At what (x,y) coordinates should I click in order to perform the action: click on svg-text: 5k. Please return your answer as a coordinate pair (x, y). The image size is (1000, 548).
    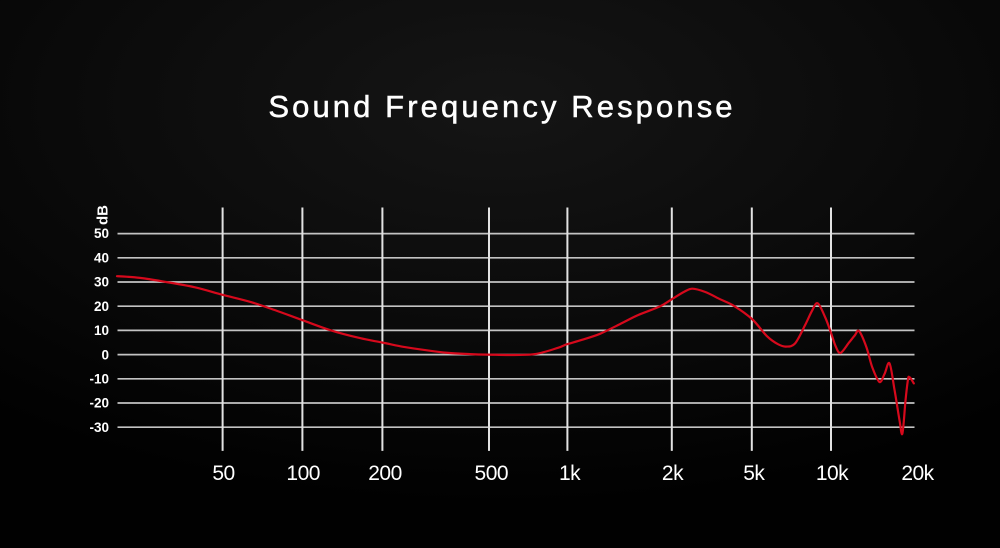
    Looking at the image, I should click on (754, 473).